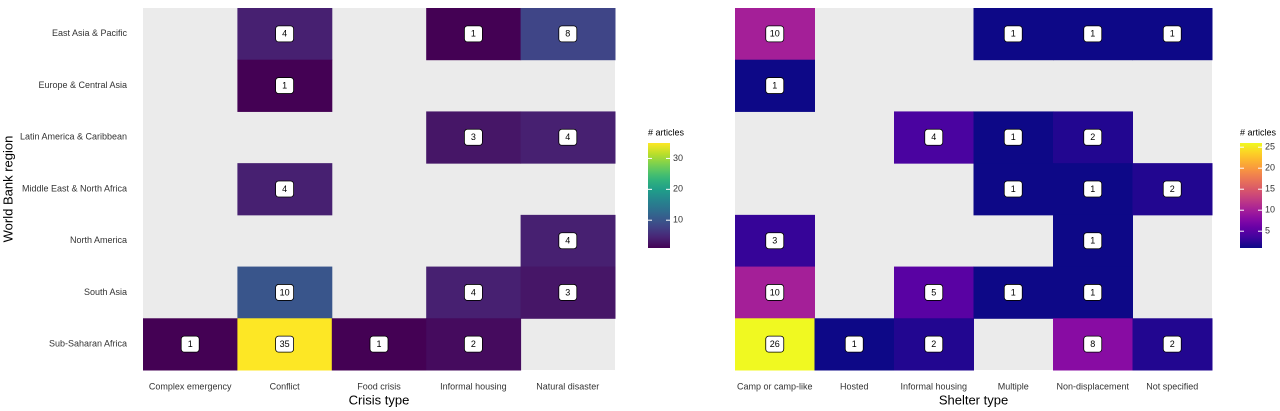  I want to click on y-tick-label: Latin America & Caribbean, so click(73, 137).